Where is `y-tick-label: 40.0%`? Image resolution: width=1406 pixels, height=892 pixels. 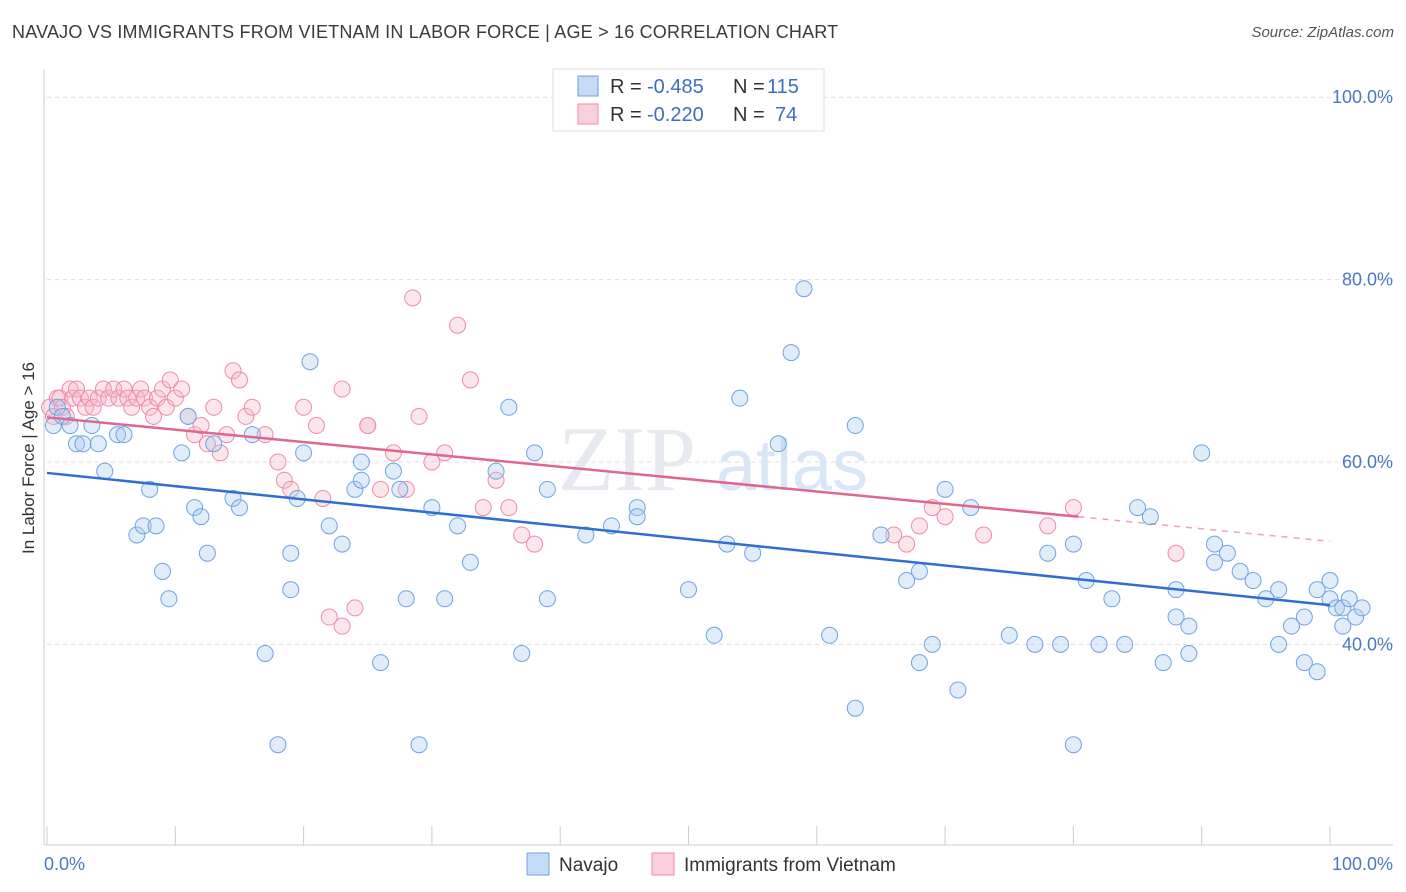 y-tick-label: 40.0% is located at coordinates (1367, 644).